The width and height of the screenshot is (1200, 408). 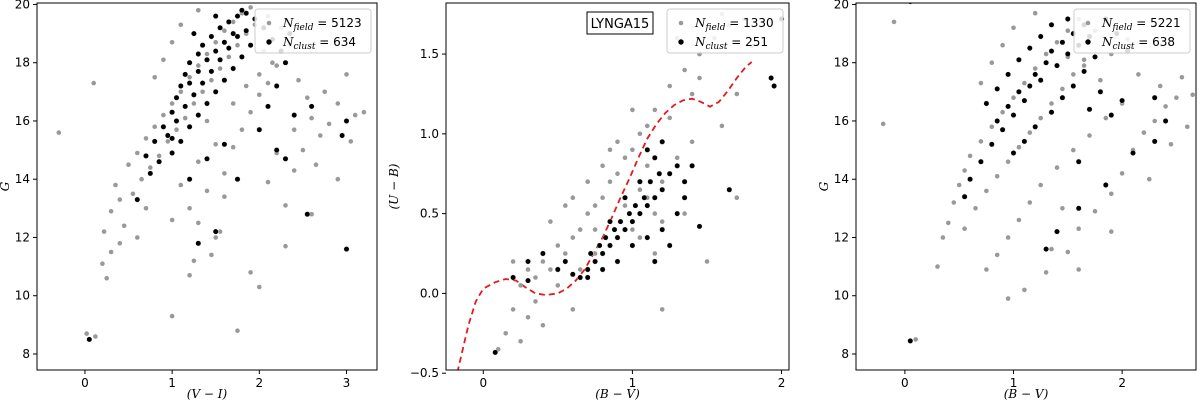 What do you see at coordinates (26, 354) in the screenshot?
I see `y-tick-label: 8` at bounding box center [26, 354].